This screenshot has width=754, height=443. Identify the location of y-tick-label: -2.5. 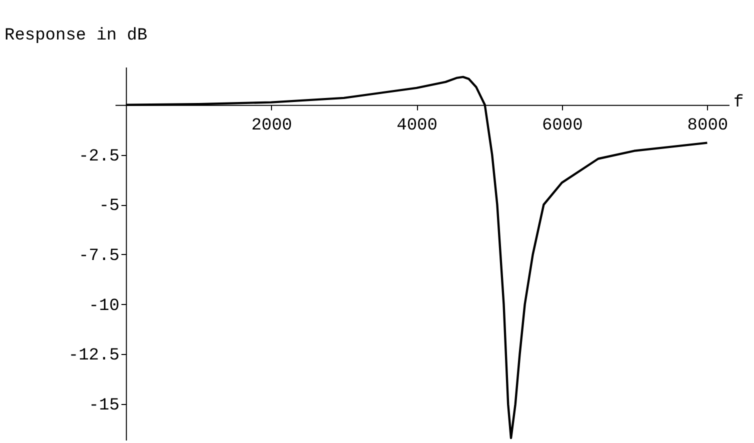
(99, 156).